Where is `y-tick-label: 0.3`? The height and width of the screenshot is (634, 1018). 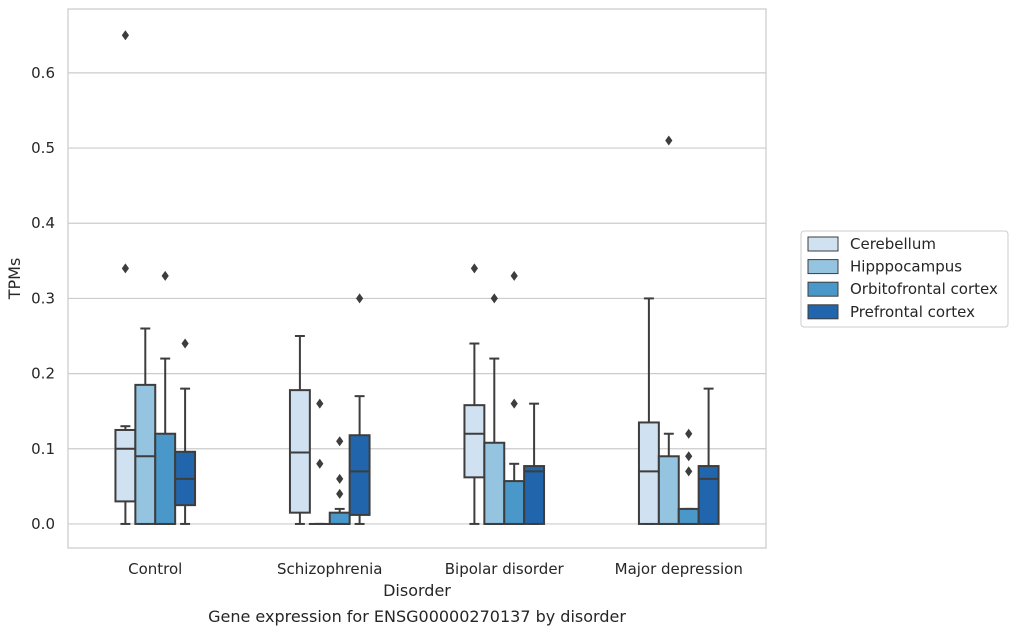 y-tick-label: 0.3 is located at coordinates (43, 298).